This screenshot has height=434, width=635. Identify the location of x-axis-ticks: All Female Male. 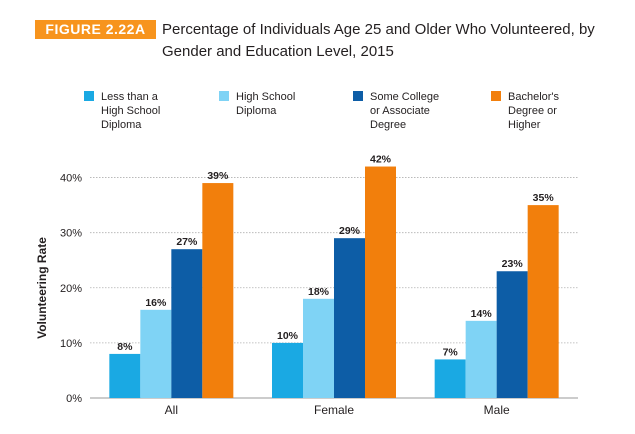
(337, 410).